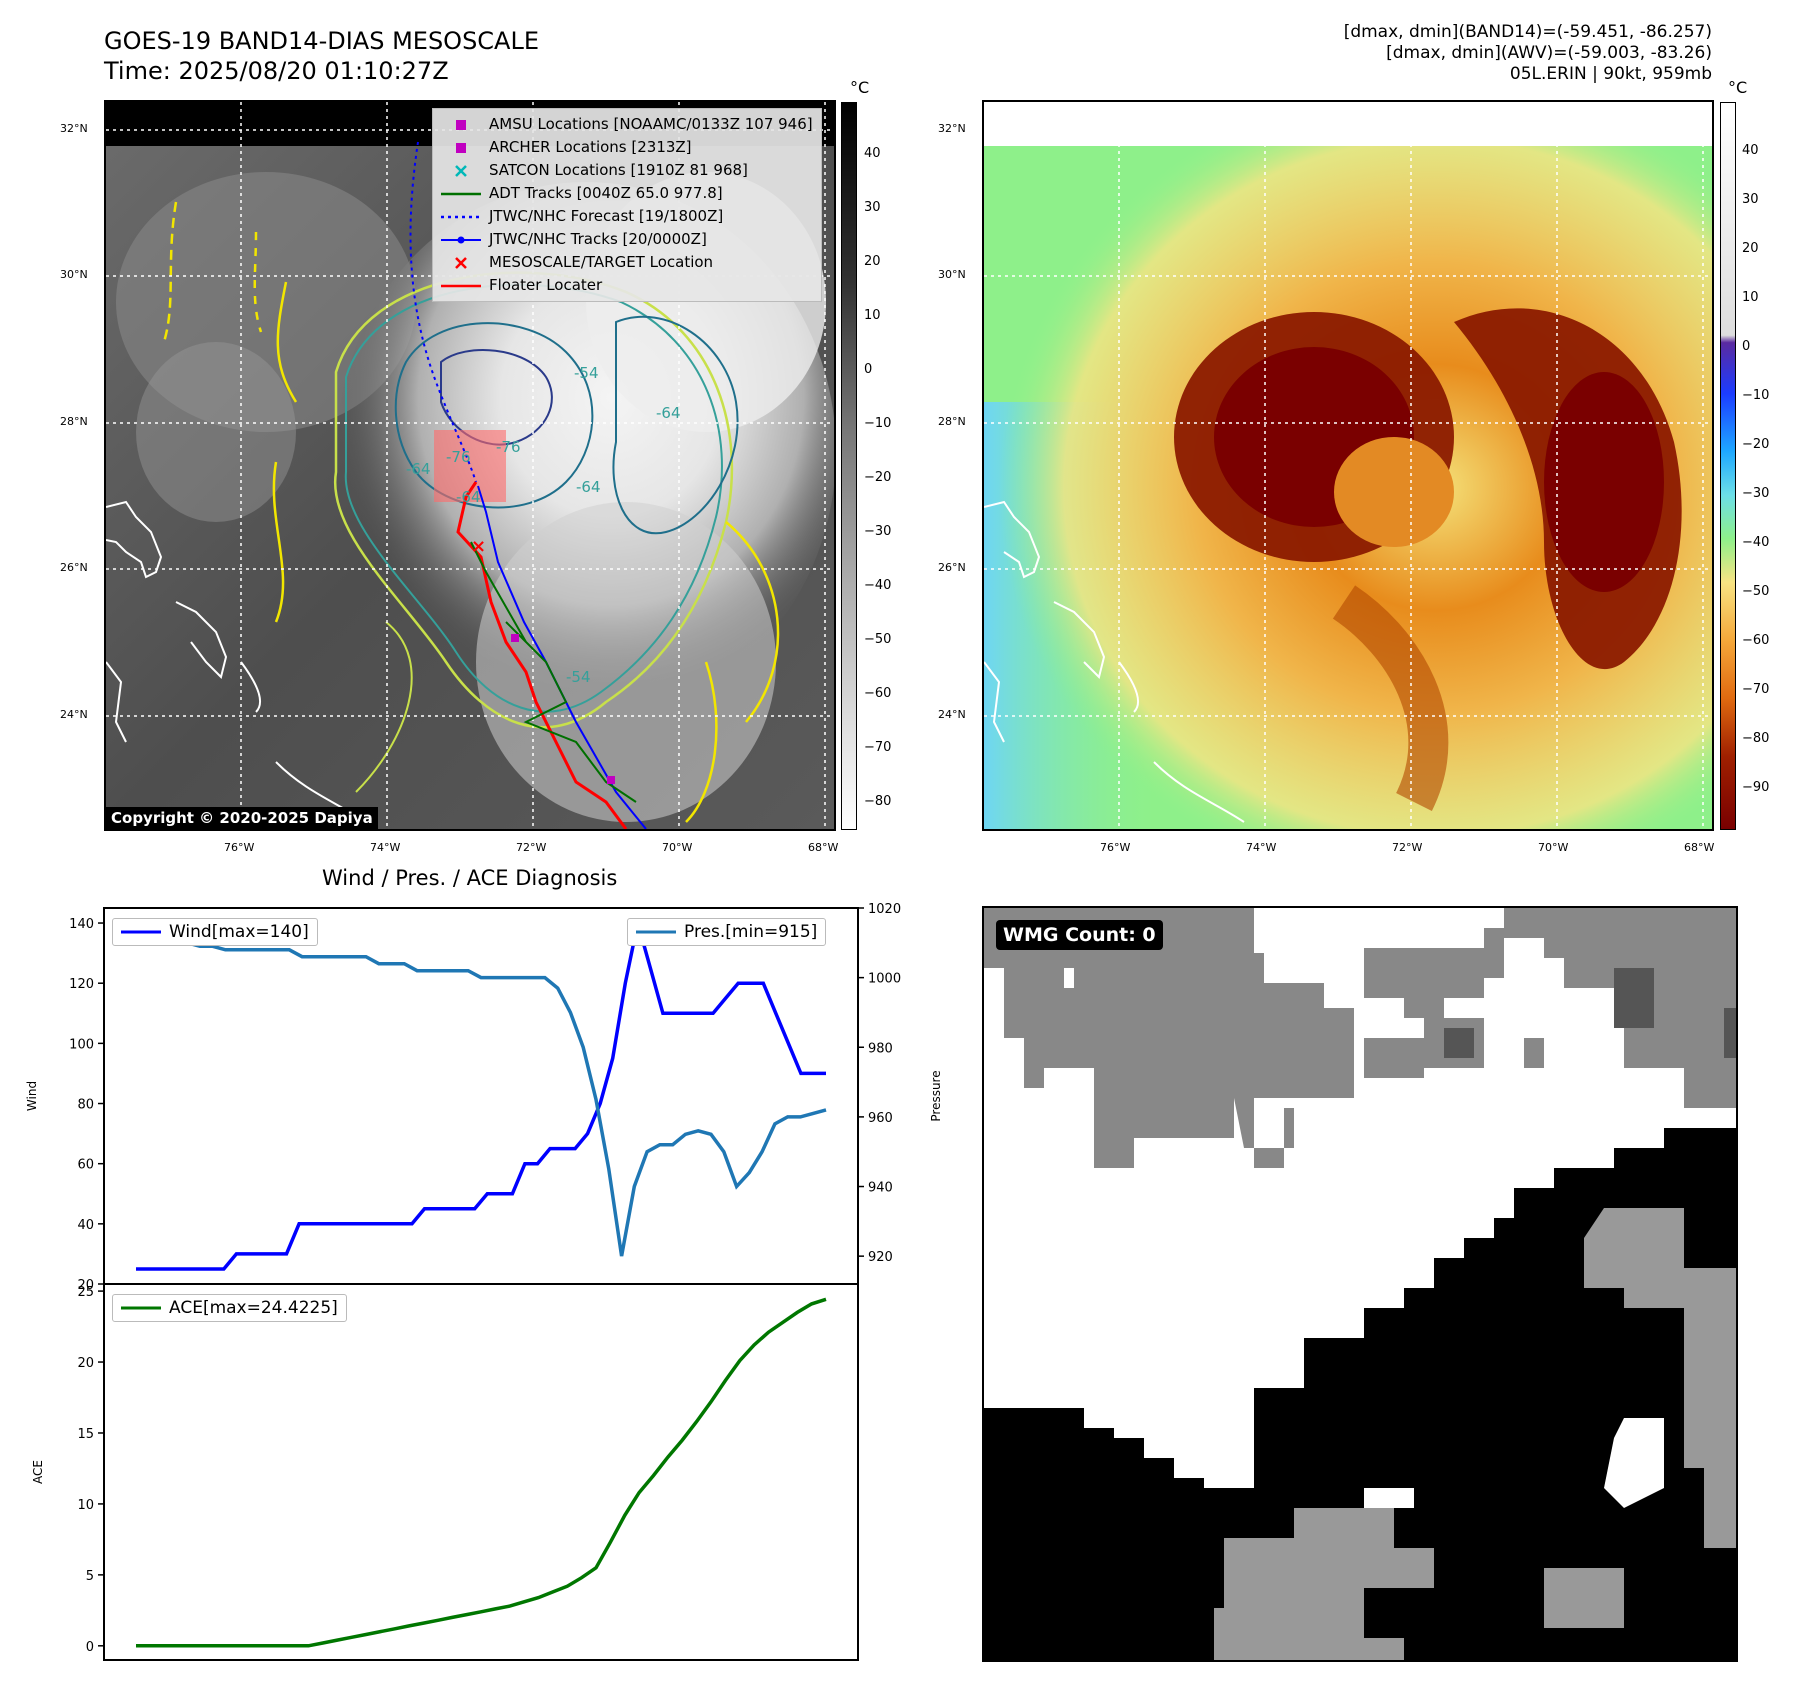  I want to click on wind-axis-label: Wind, so click(32, 1096).